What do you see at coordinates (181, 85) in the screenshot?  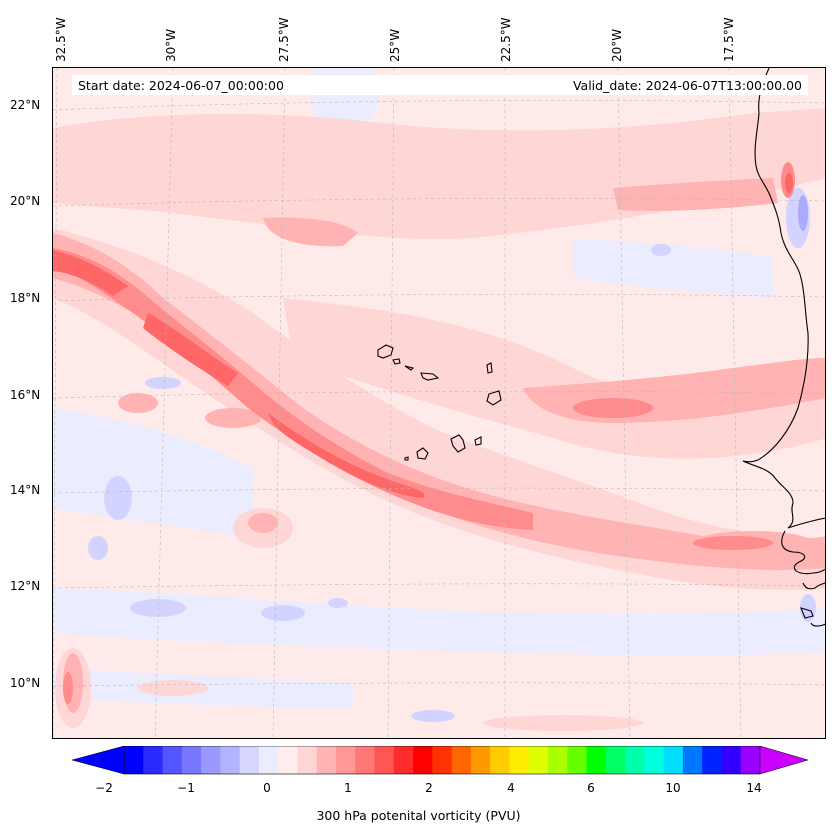 I see `start-date-text: Start date: 2024-06-07_00:00:00` at bounding box center [181, 85].